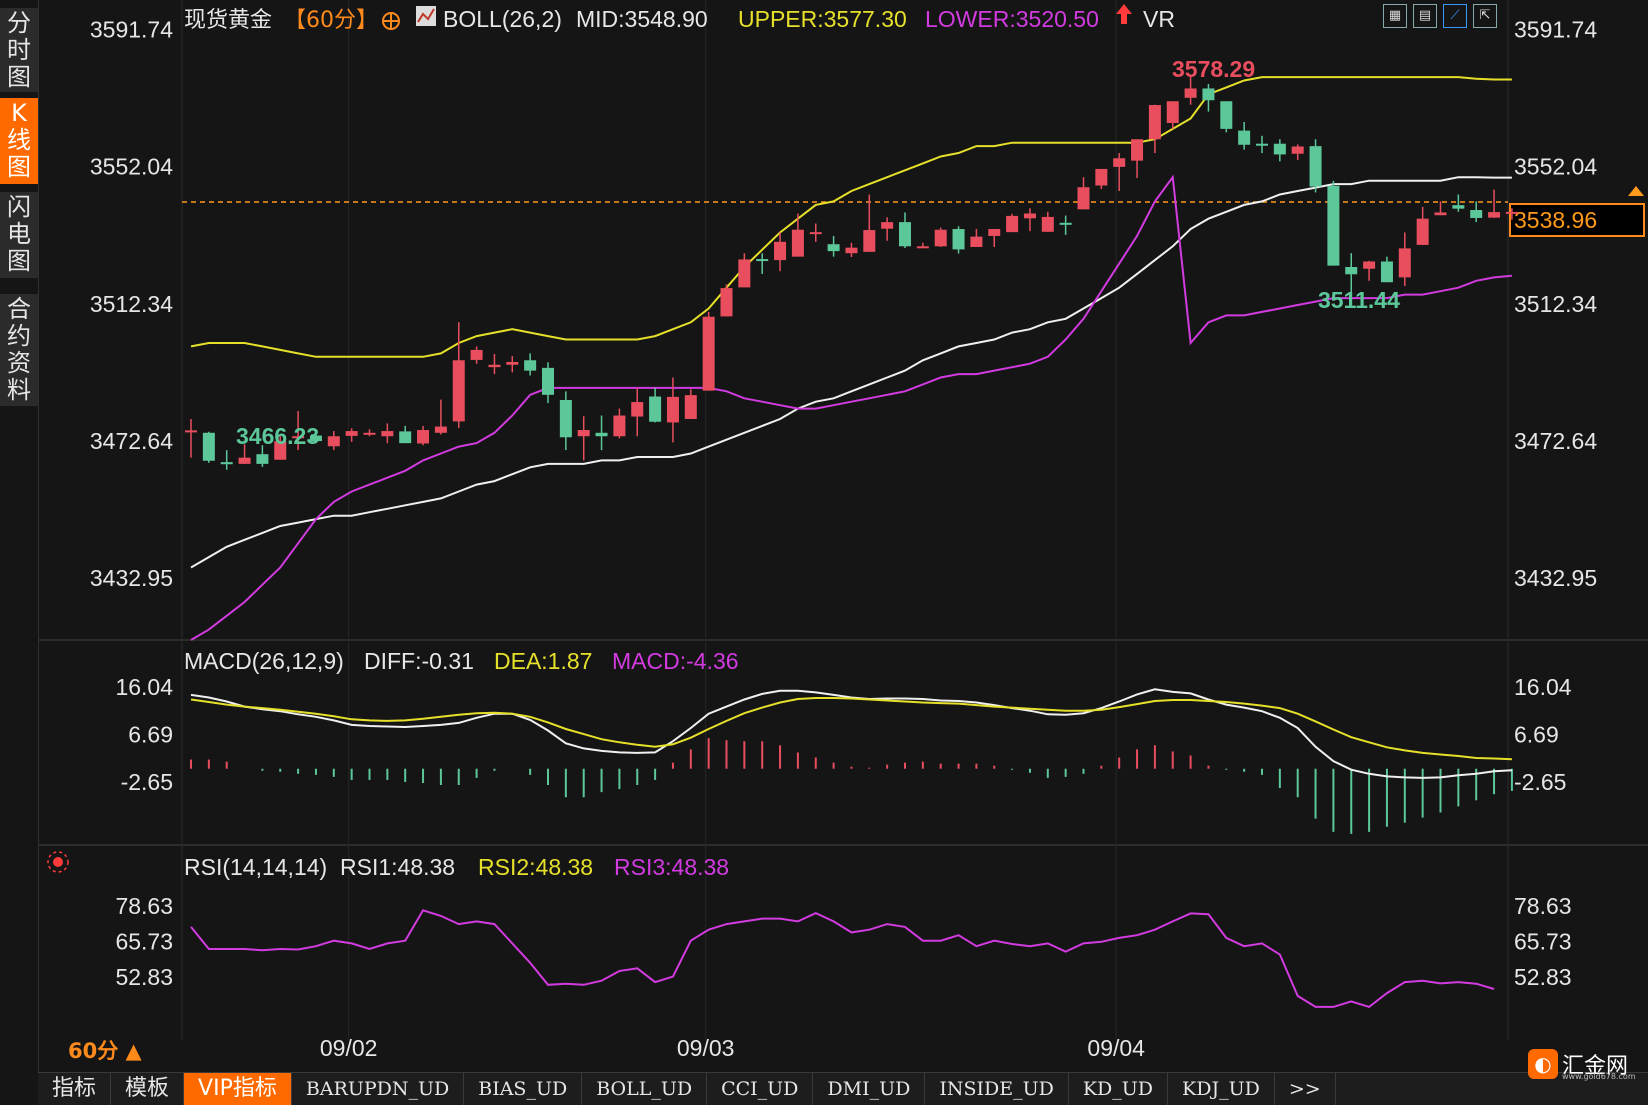  I want to click on grid-layout-icon: ▦, so click(1395, 16).